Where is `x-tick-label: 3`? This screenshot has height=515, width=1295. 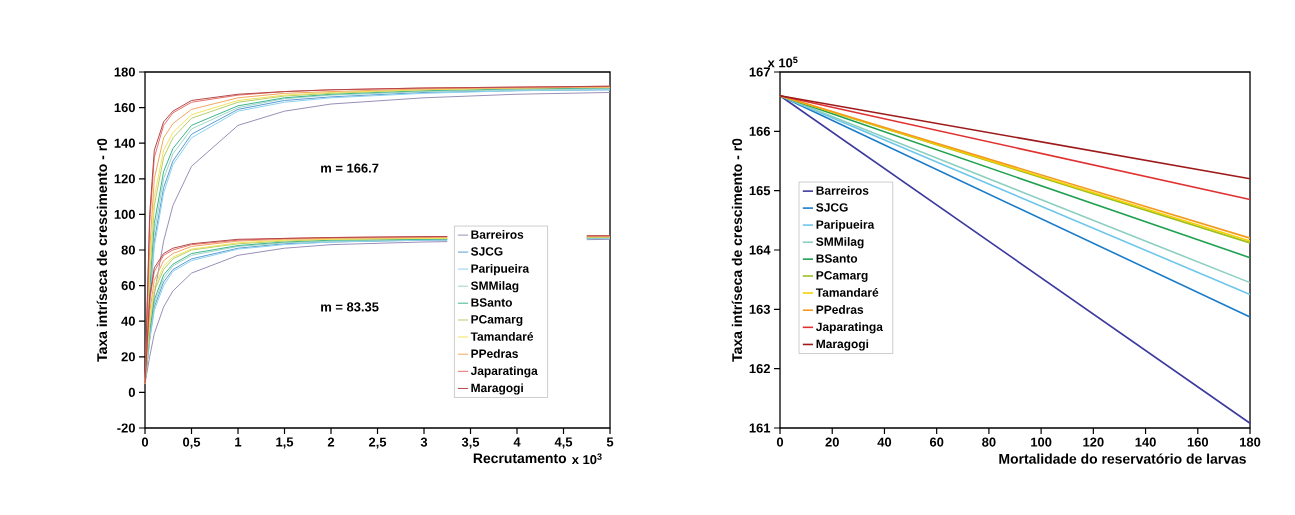 x-tick-label: 3 is located at coordinates (424, 442).